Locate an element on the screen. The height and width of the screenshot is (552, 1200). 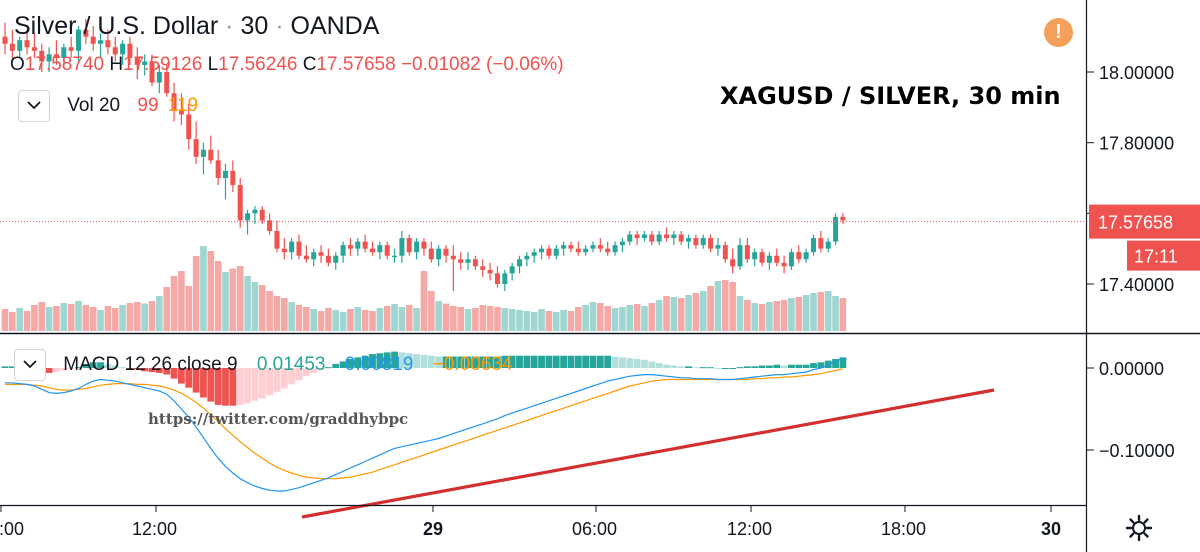
price-tick-label: 18.00000 is located at coordinates (1136, 73).